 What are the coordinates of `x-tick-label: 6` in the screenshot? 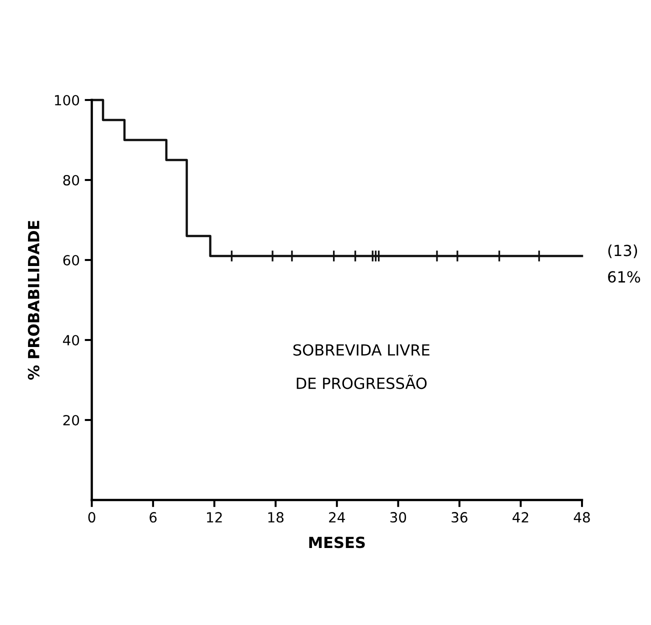 It's located at (153, 517).